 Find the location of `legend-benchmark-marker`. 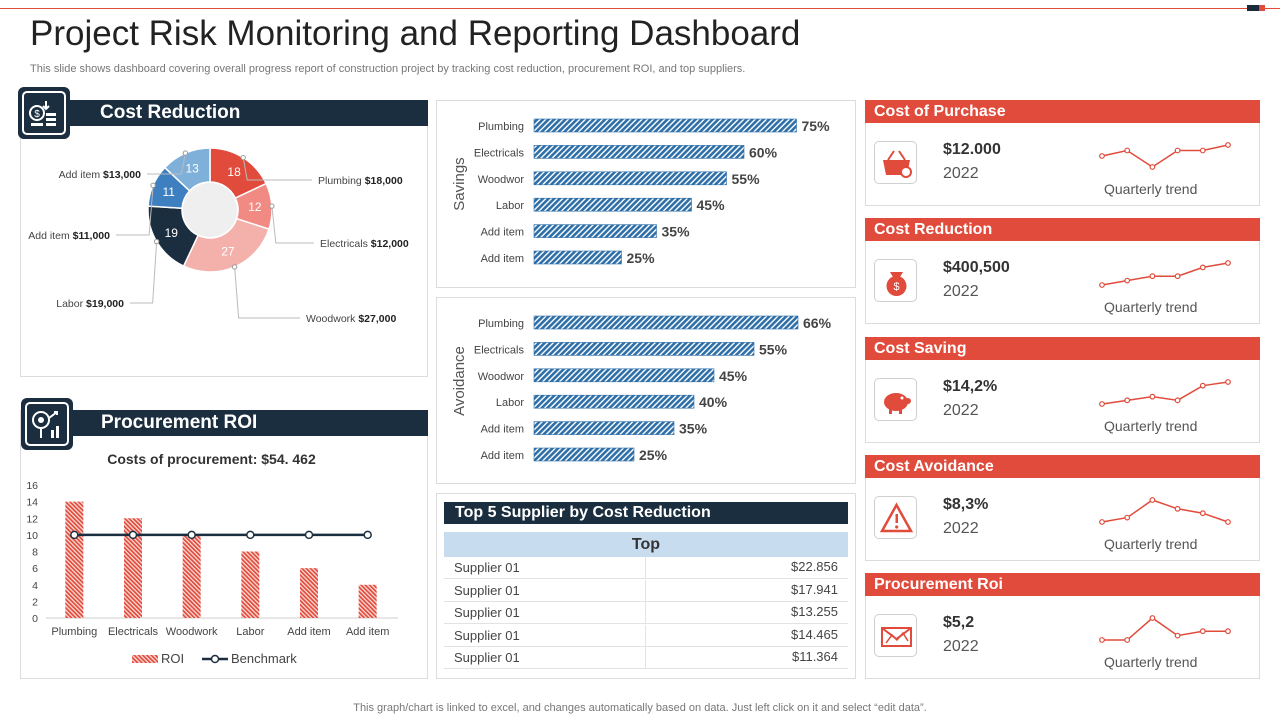

legend-benchmark-marker is located at coordinates (215, 659).